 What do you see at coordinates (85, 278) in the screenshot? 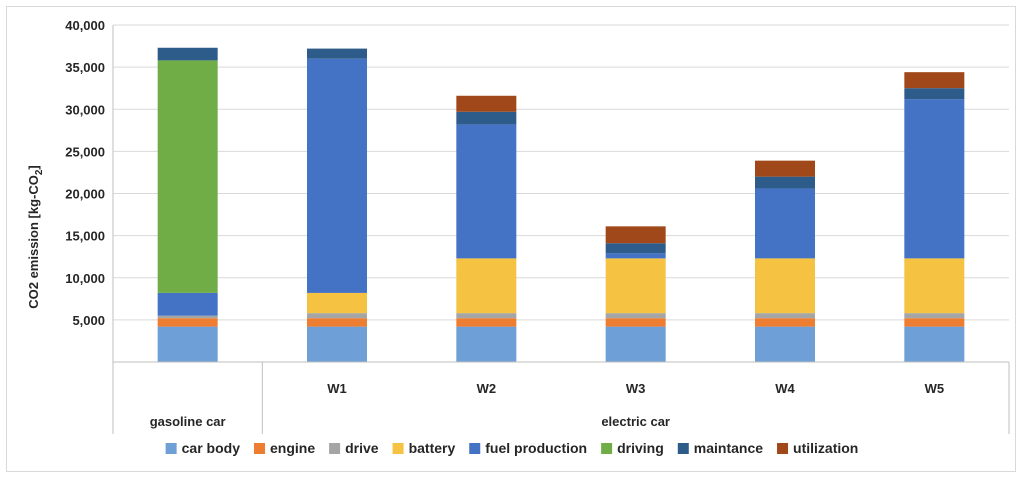
I see `y-tick-label: 10,000` at bounding box center [85, 278].